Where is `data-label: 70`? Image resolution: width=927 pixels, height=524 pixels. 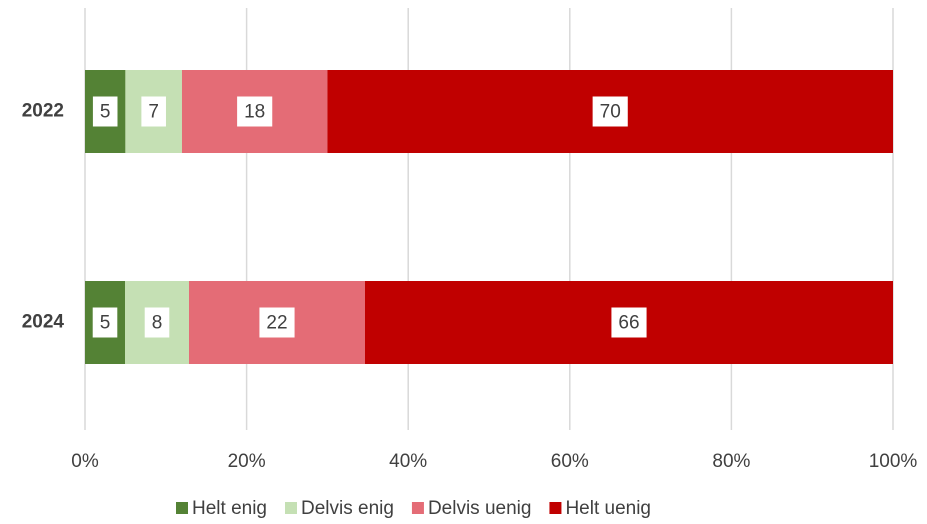 data-label: 70 is located at coordinates (610, 112).